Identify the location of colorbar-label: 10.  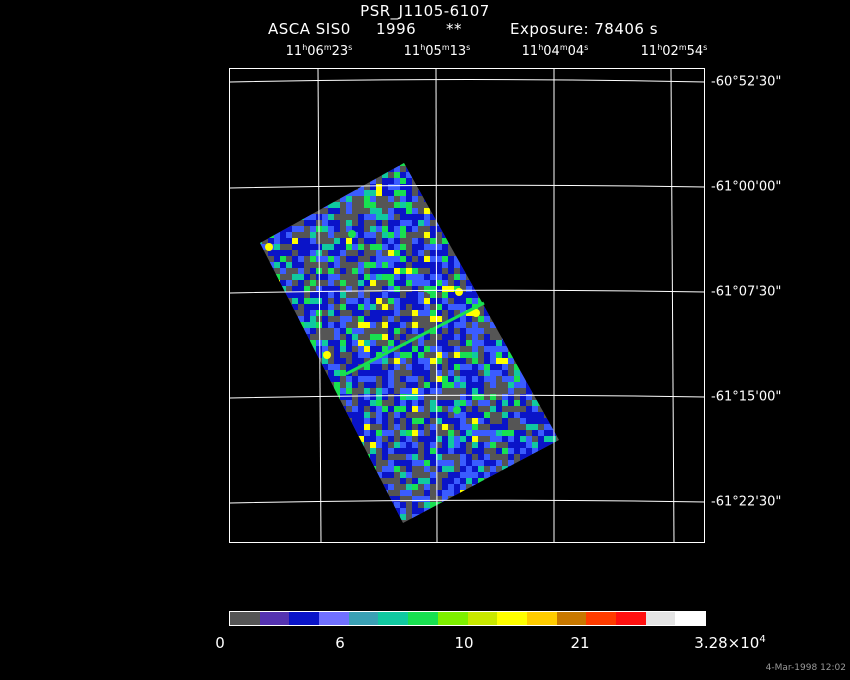
(464, 643).